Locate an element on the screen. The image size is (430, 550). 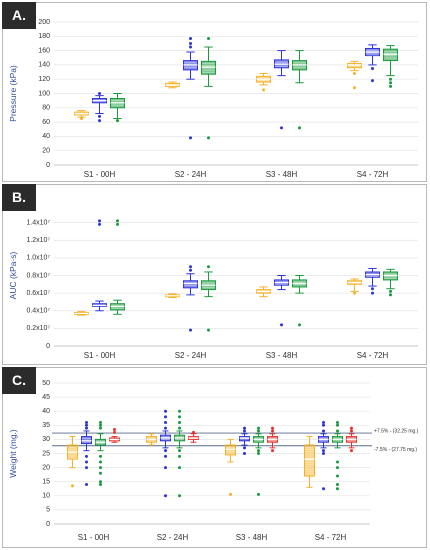
y-tick-label: 160 is located at coordinates (44, 50).